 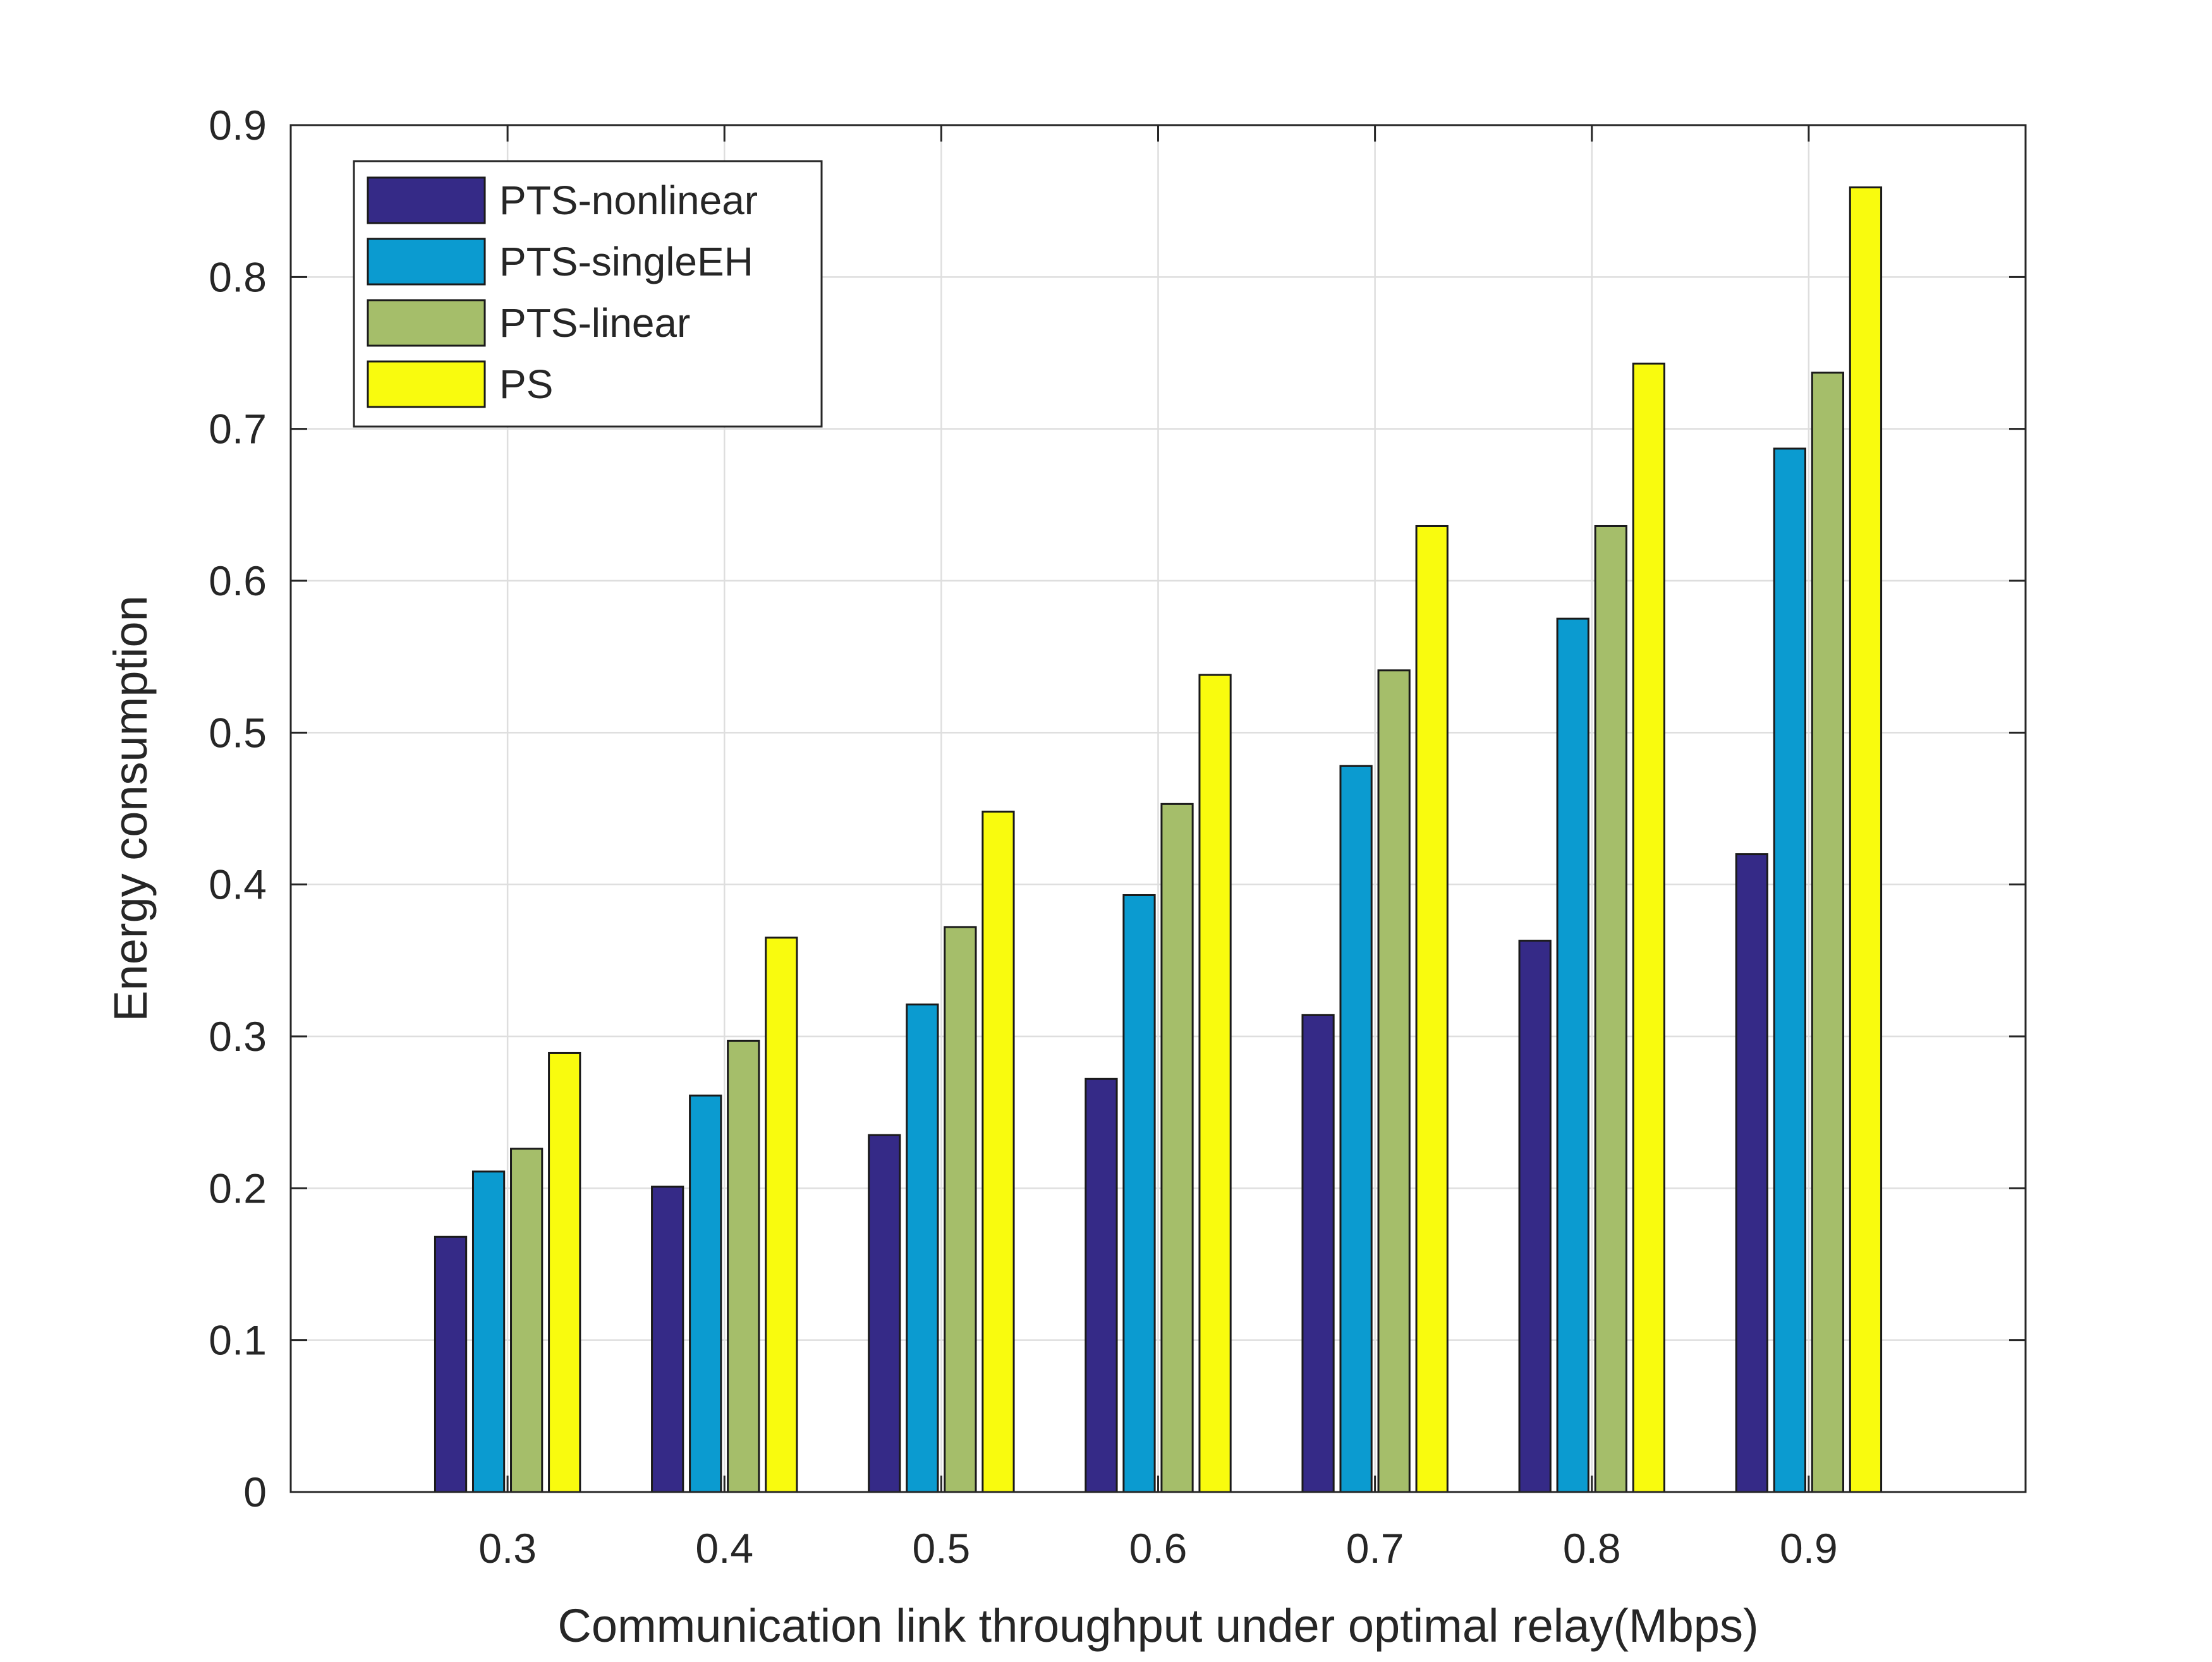 I want to click on x-tick-label: 0.6, so click(x=1158, y=1548).